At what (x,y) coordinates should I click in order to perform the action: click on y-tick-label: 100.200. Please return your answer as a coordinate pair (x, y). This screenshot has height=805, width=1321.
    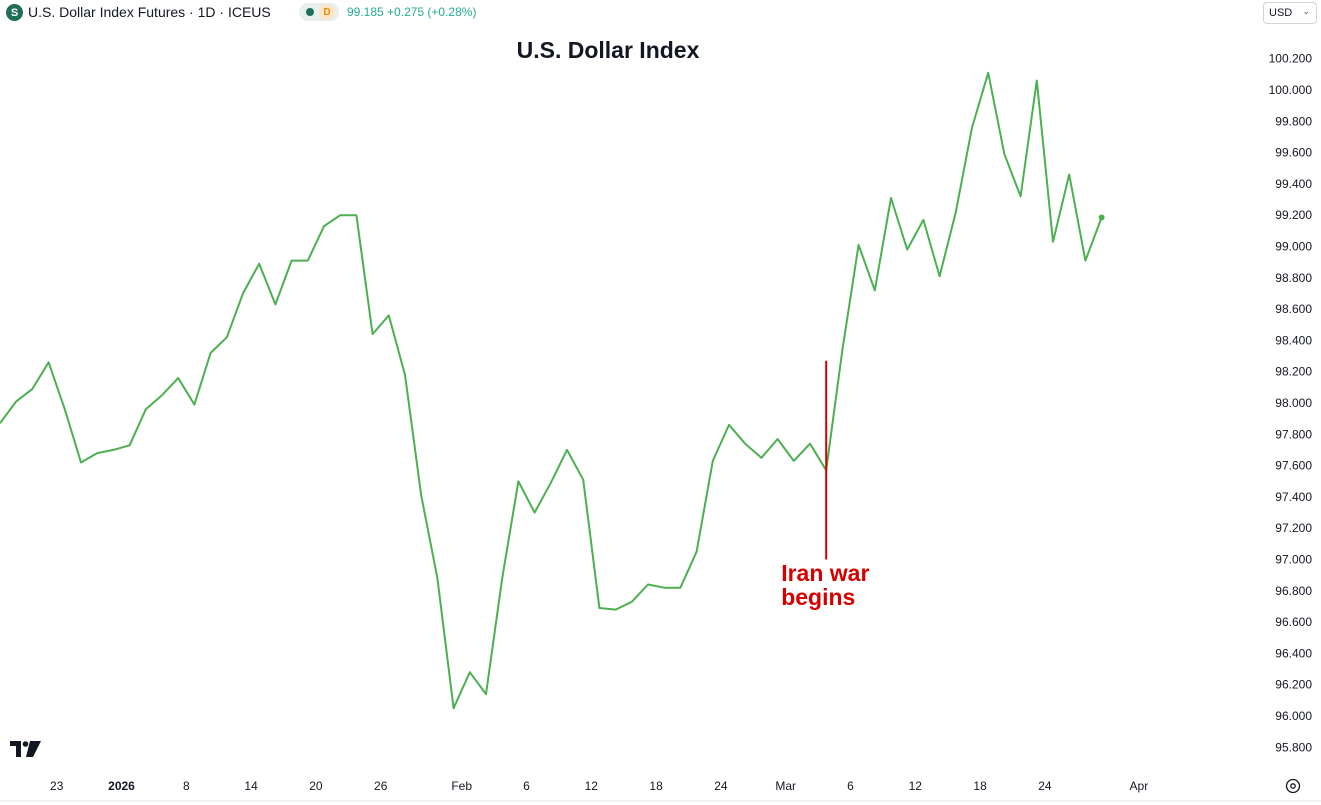
    Looking at the image, I should click on (1291, 59).